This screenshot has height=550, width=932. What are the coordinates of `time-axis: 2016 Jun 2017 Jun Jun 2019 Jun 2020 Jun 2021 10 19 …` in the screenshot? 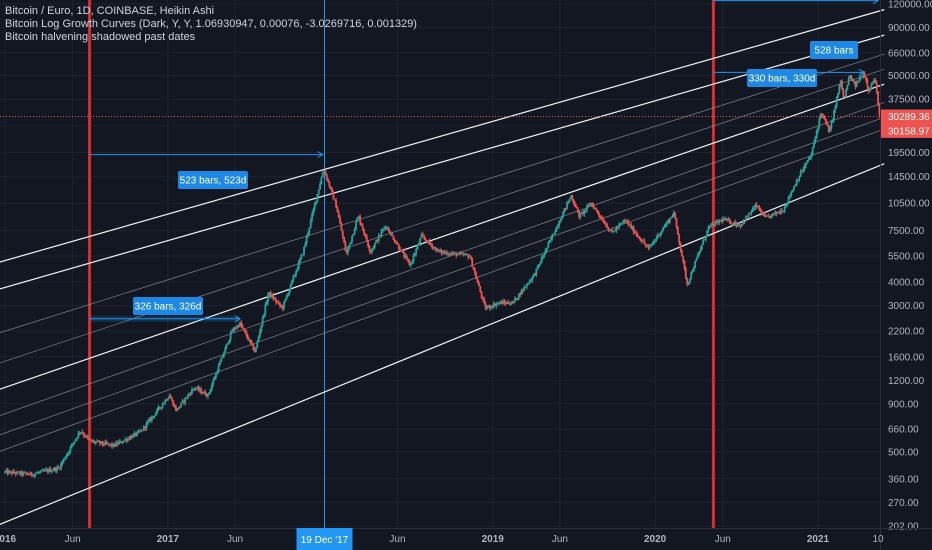 It's located at (466, 539).